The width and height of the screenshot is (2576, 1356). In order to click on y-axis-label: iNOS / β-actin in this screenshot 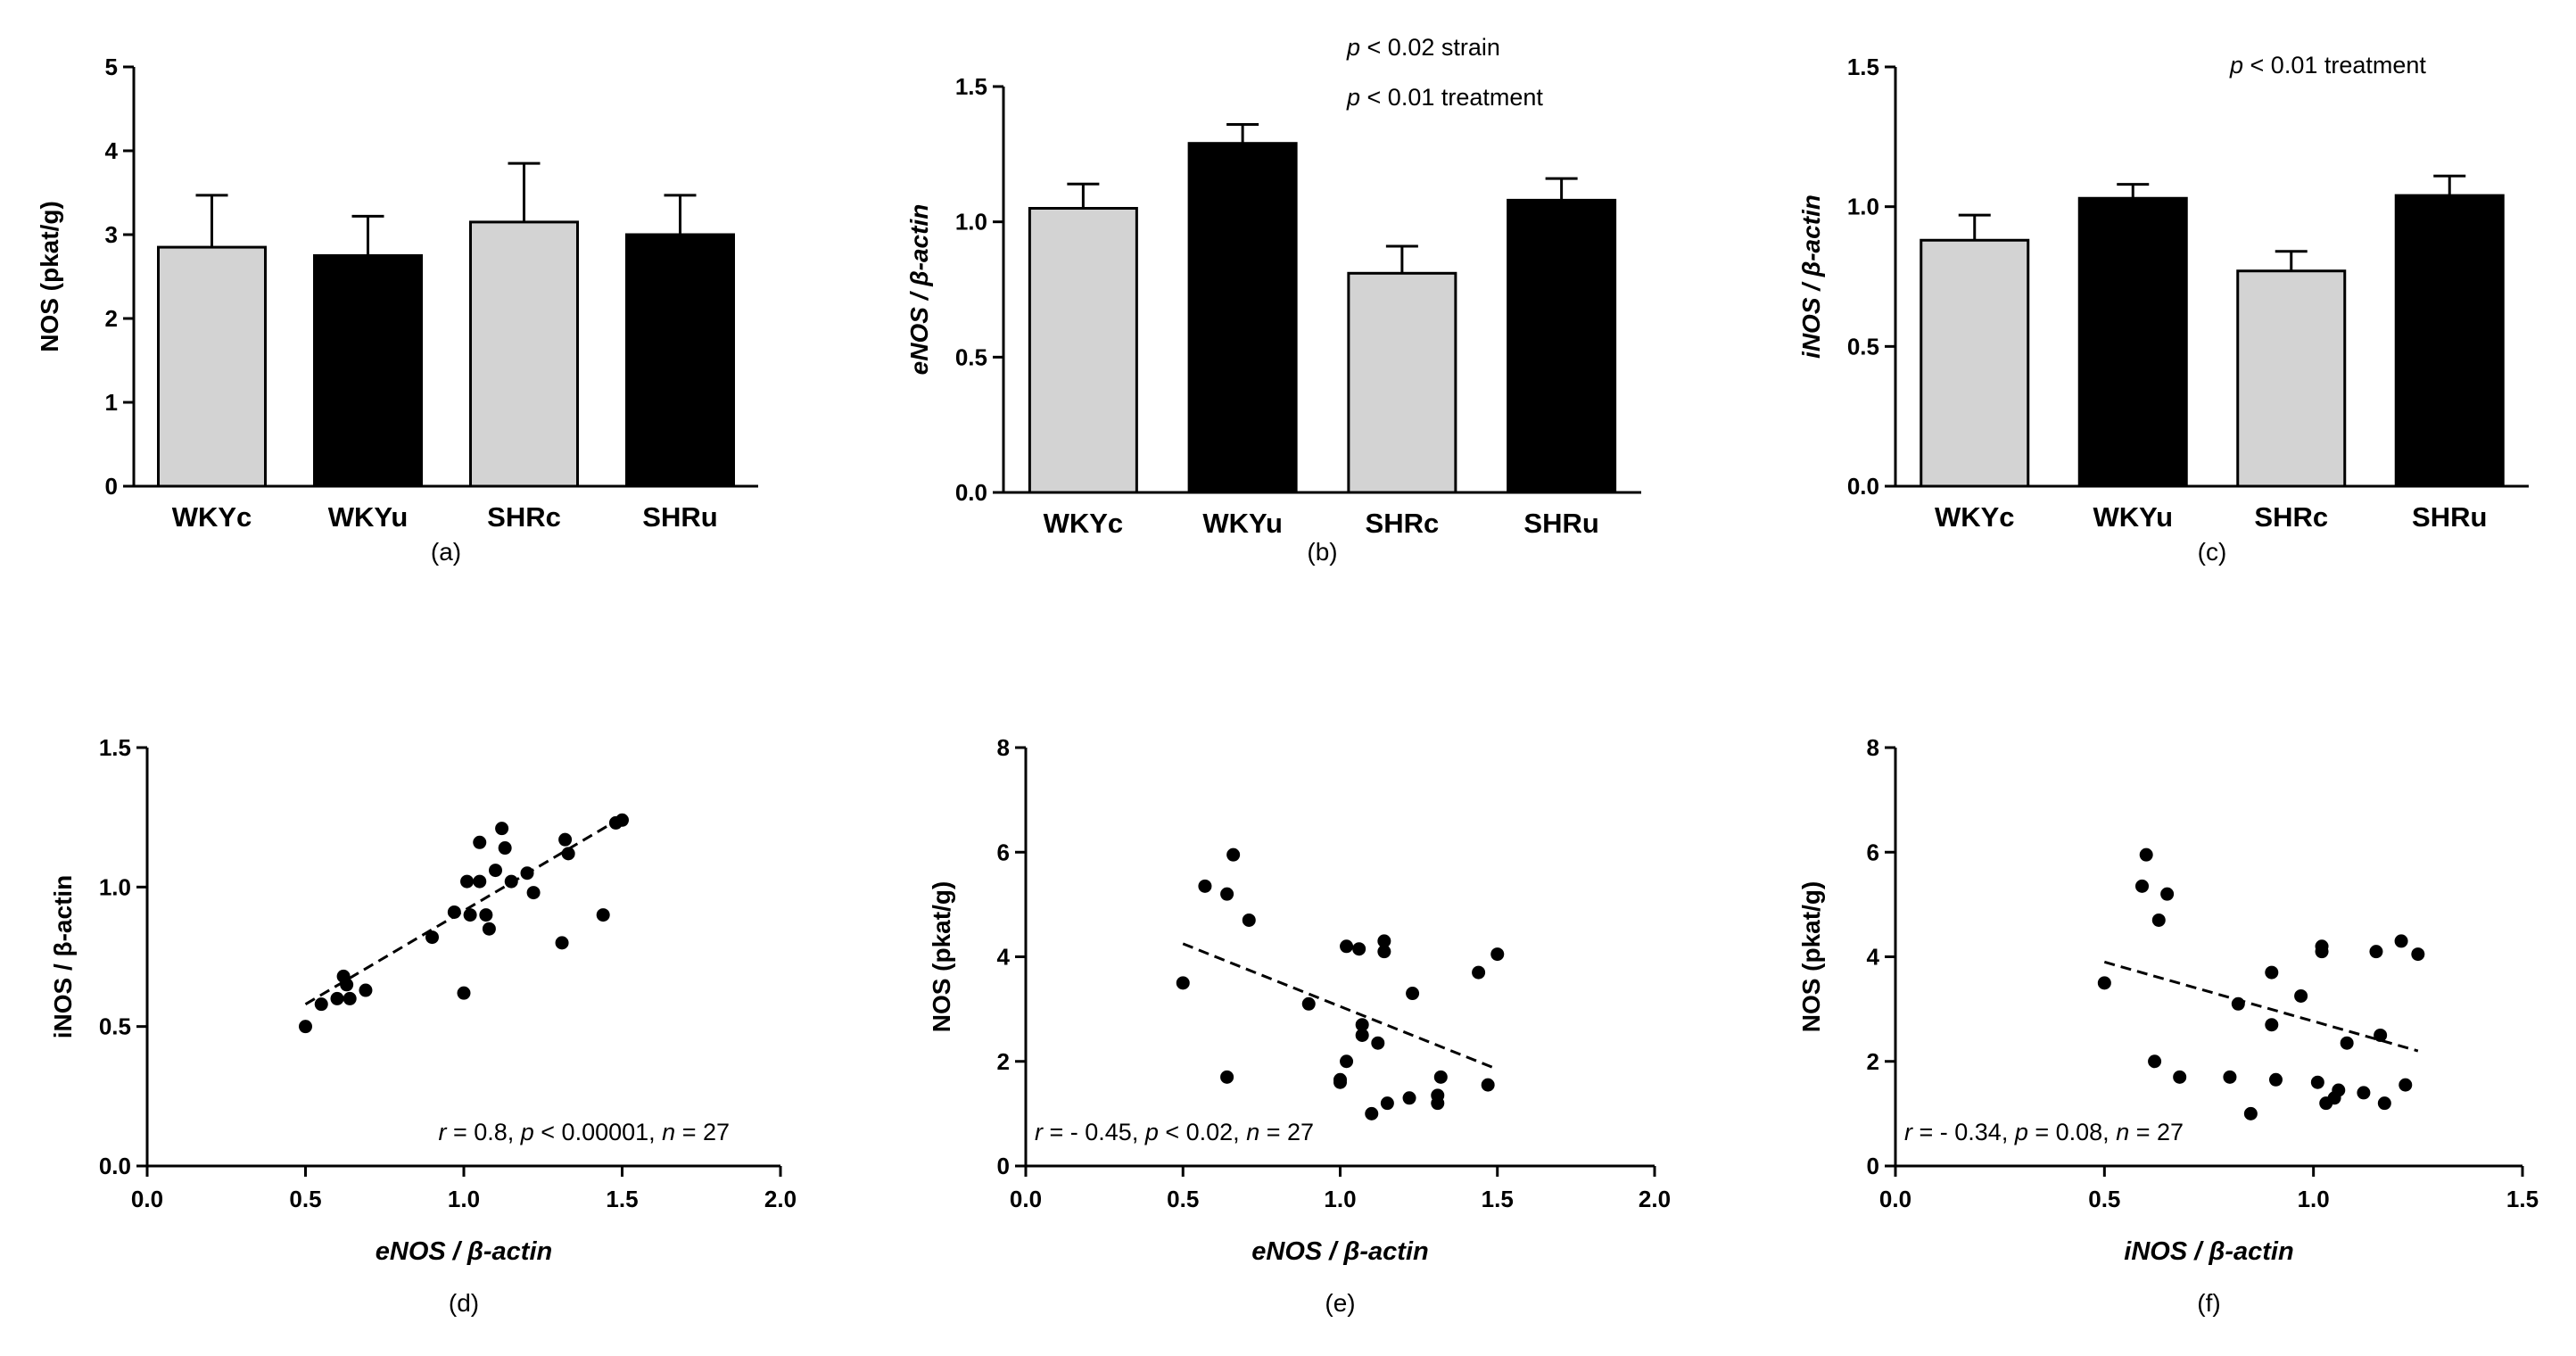, I will do `click(63, 957)`.